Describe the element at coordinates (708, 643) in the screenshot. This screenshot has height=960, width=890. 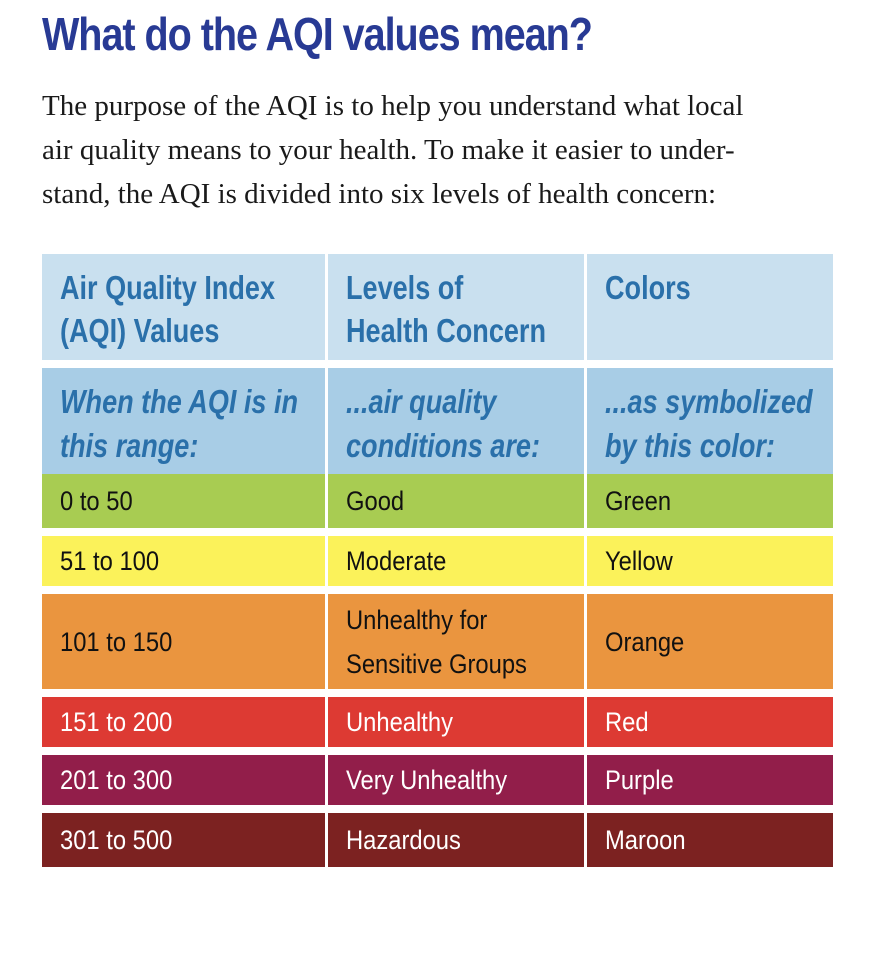
I see `color-name-cell: Orange` at that location.